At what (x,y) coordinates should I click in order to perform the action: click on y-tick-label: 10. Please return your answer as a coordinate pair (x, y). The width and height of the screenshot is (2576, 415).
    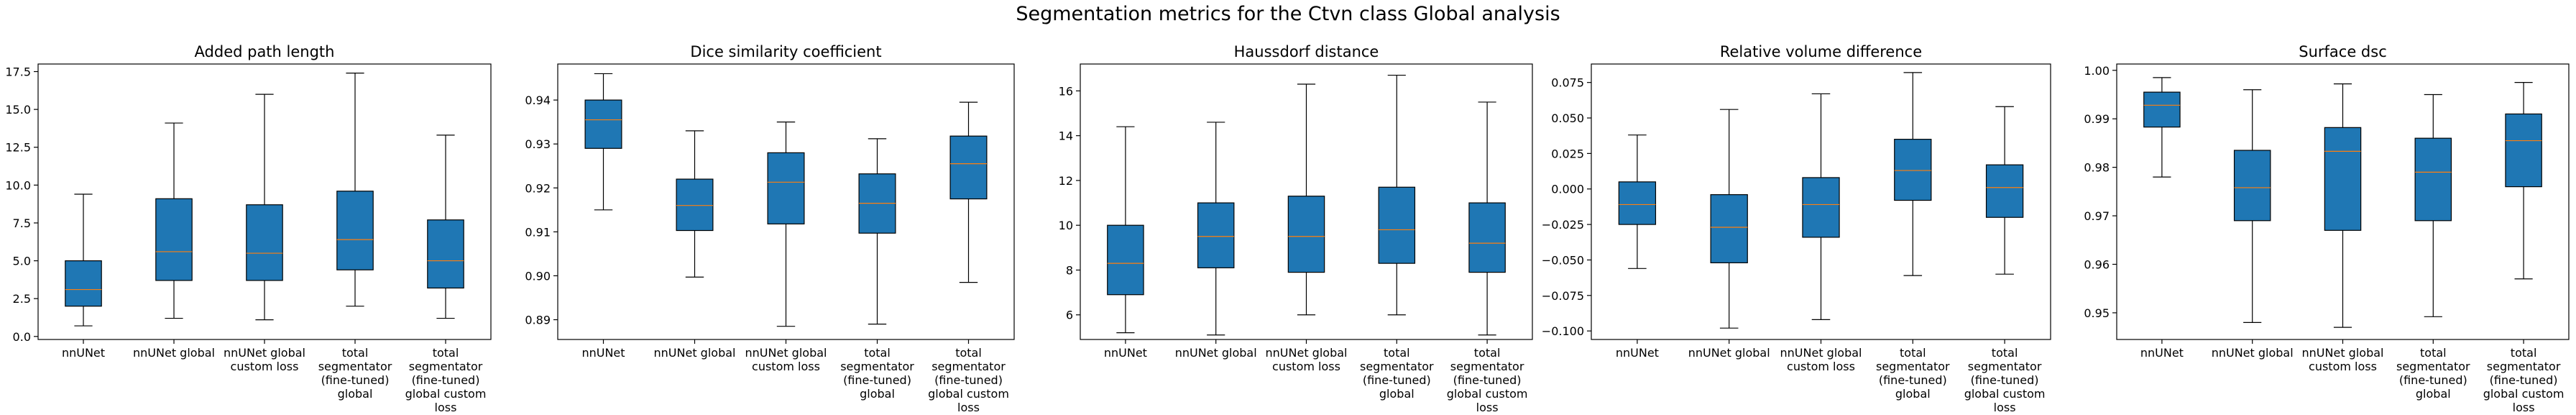
    Looking at the image, I should click on (1066, 226).